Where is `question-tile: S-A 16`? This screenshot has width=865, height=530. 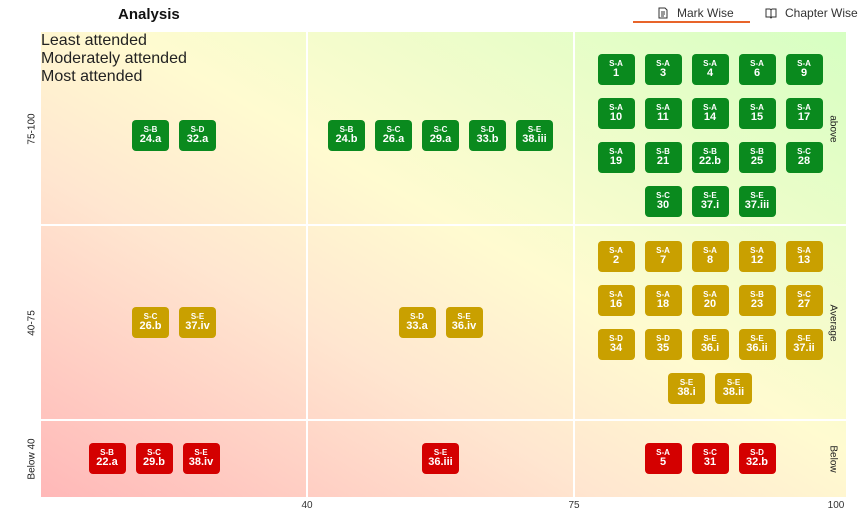
question-tile: S-A 16 is located at coordinates (616, 300).